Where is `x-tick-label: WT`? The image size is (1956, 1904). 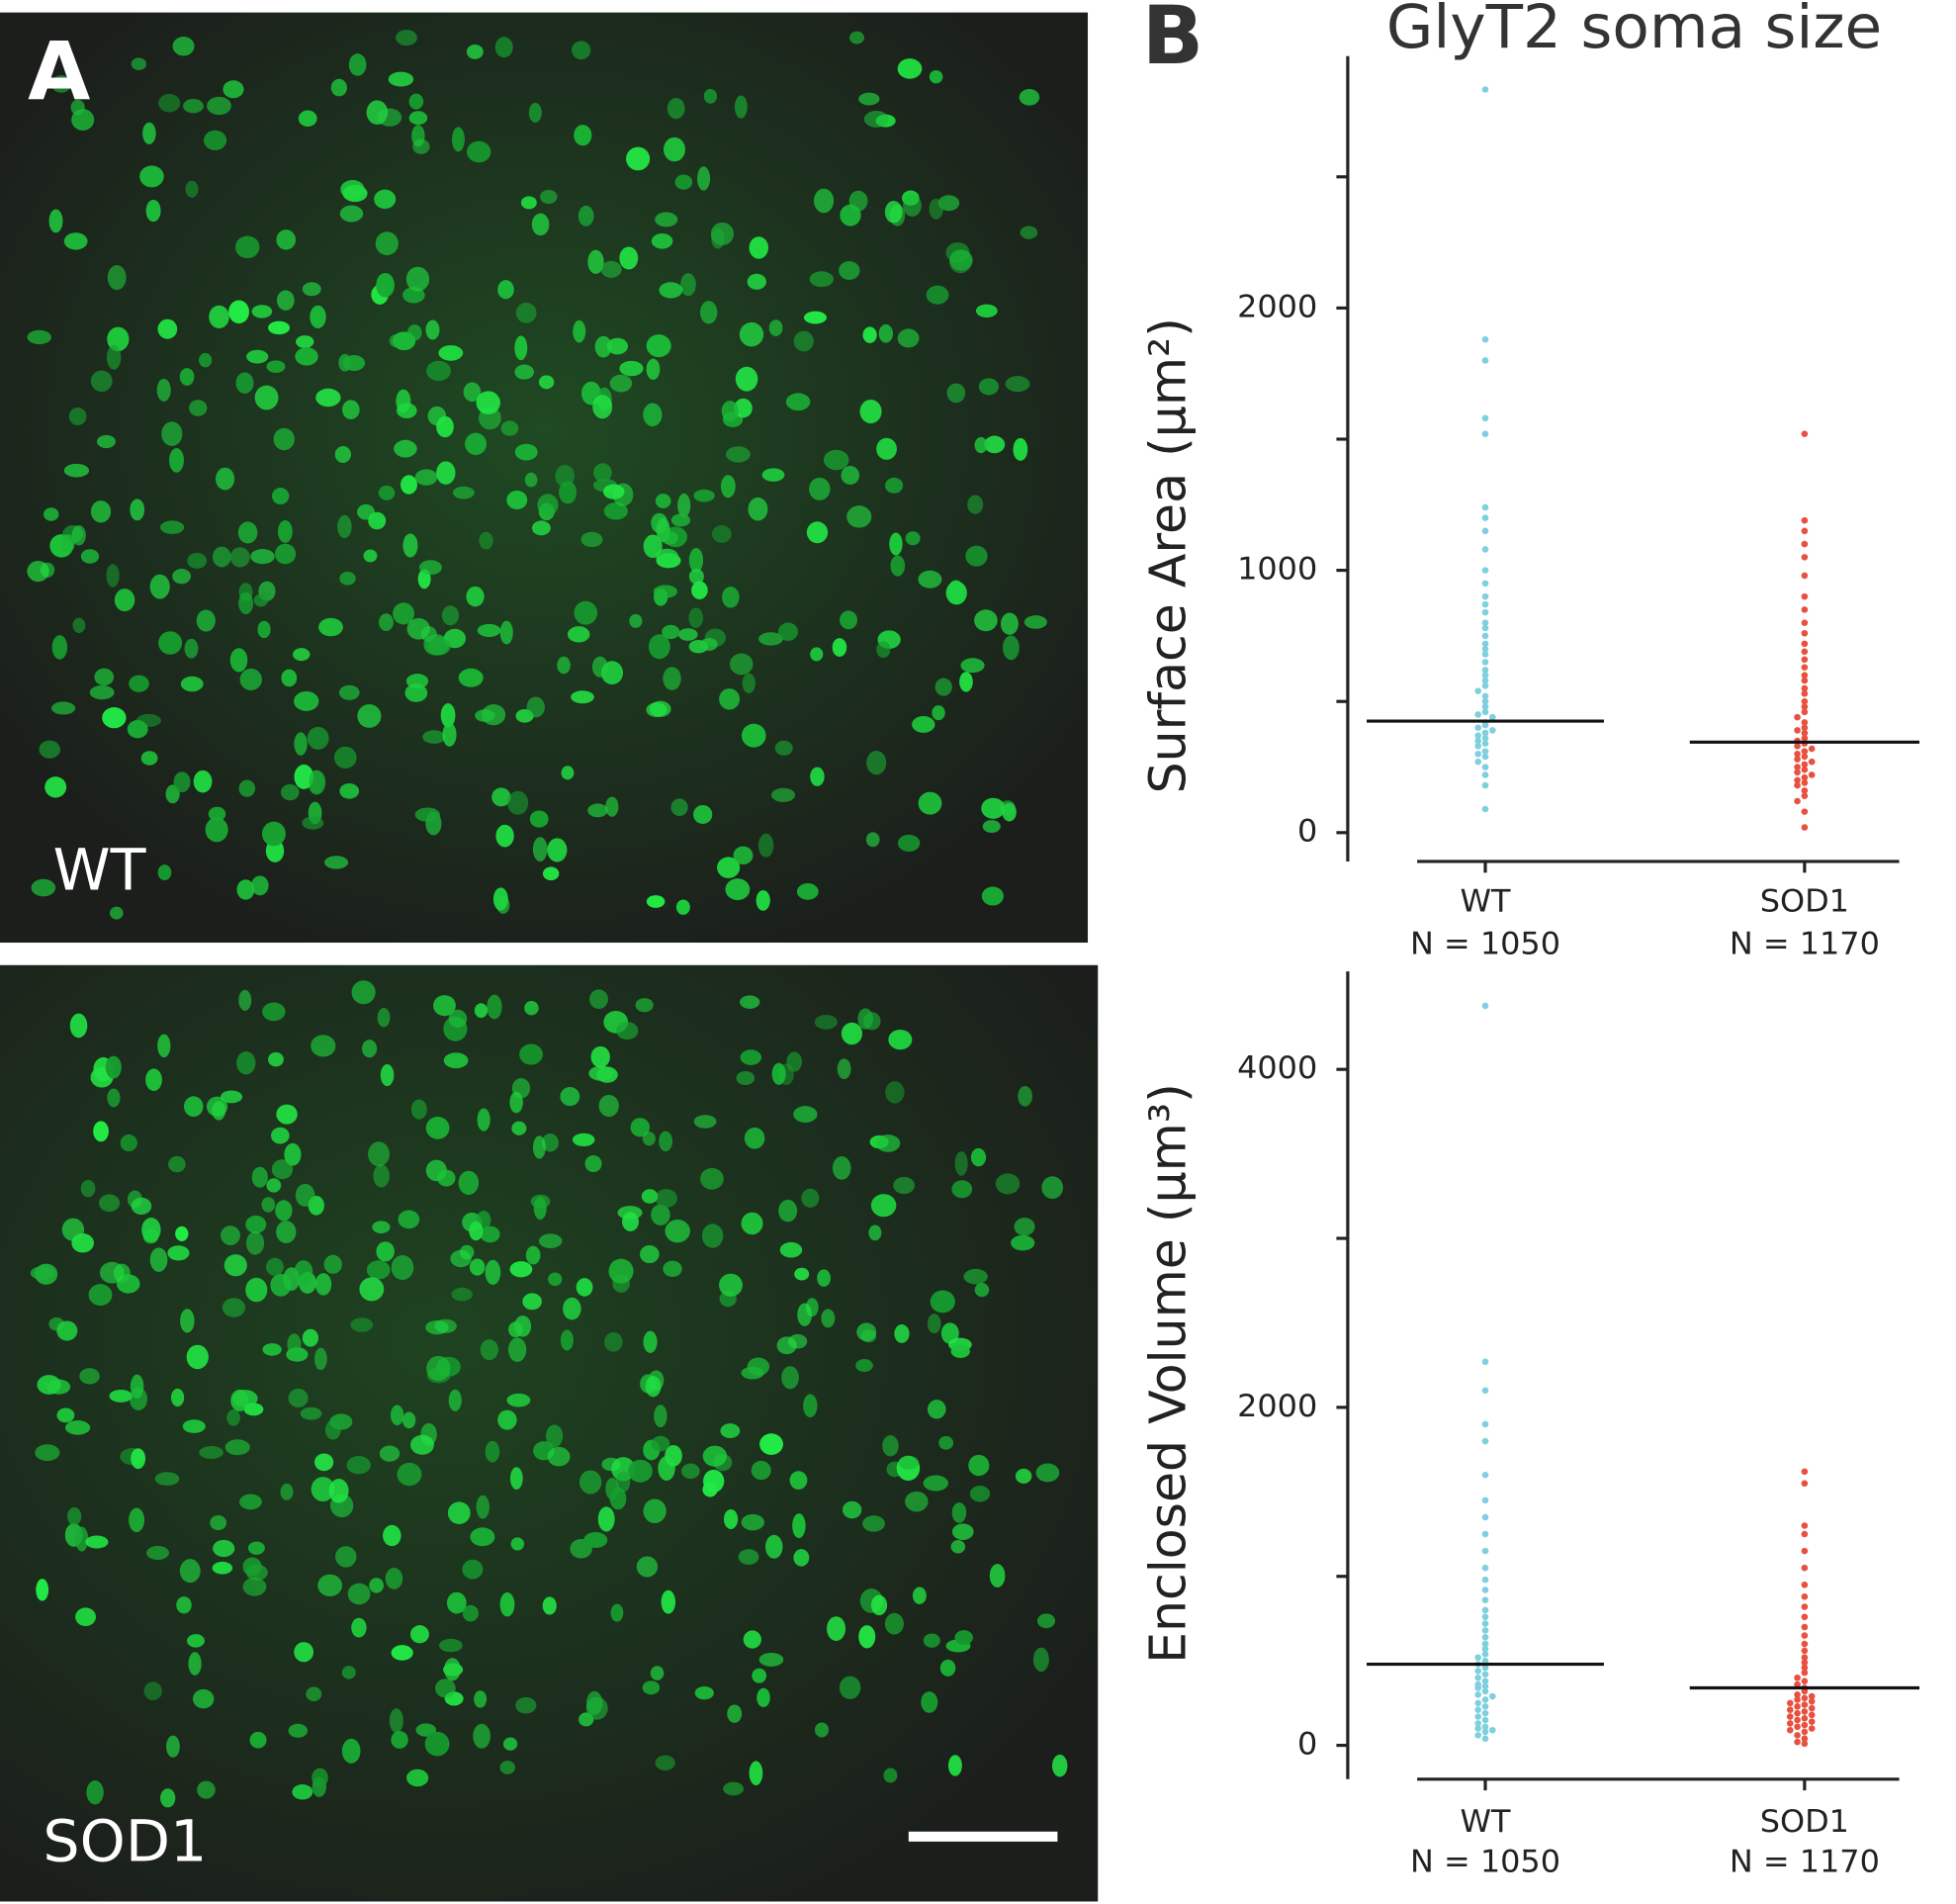 x-tick-label: WT is located at coordinates (1485, 902).